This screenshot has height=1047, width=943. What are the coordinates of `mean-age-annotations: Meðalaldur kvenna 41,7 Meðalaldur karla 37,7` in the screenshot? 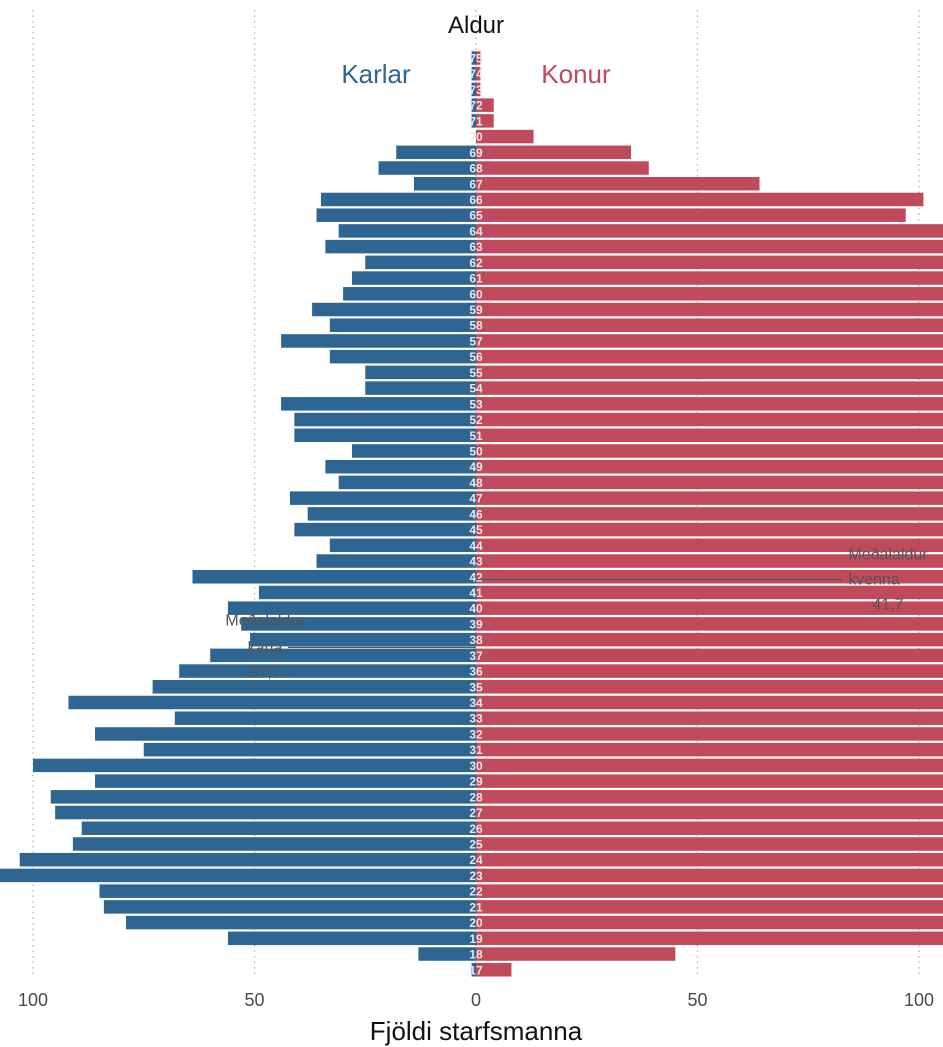 It's located at (576, 613).